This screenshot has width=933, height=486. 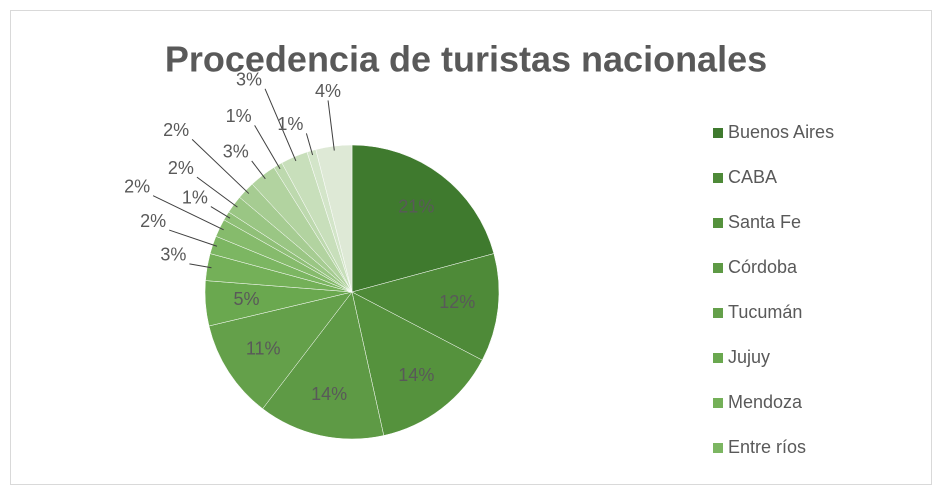 What do you see at coordinates (466, 59) in the screenshot?
I see `chart-title: Procedencia de turistas nacionales` at bounding box center [466, 59].